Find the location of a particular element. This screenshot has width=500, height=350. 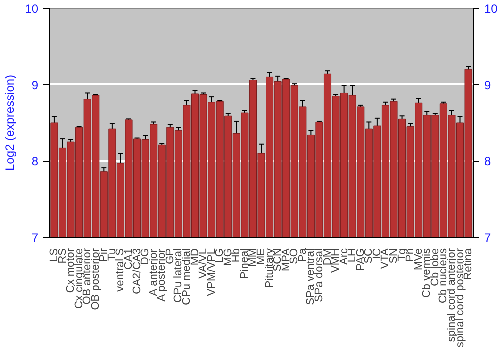

y-tick-label: 8 is located at coordinates (35, 161).